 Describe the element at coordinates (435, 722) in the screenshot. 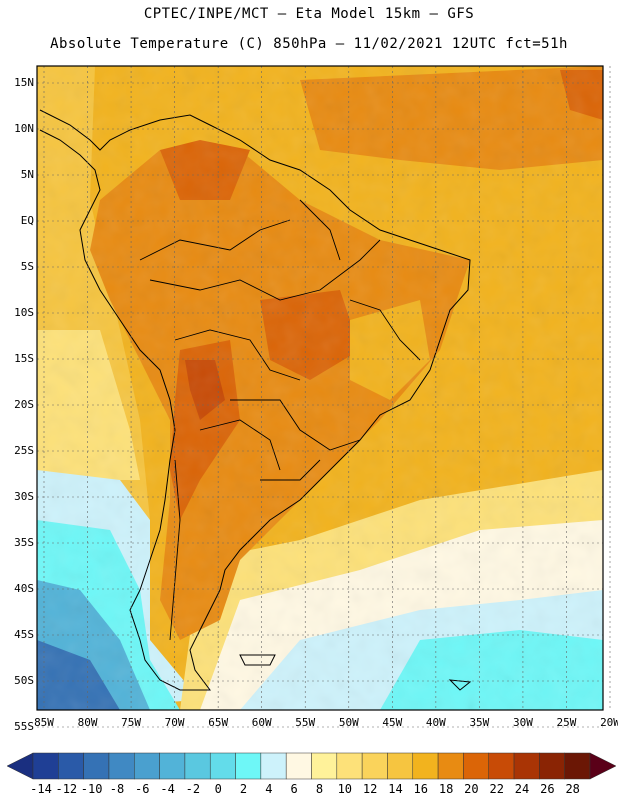

I see `lon-tick-label: 40W` at that location.